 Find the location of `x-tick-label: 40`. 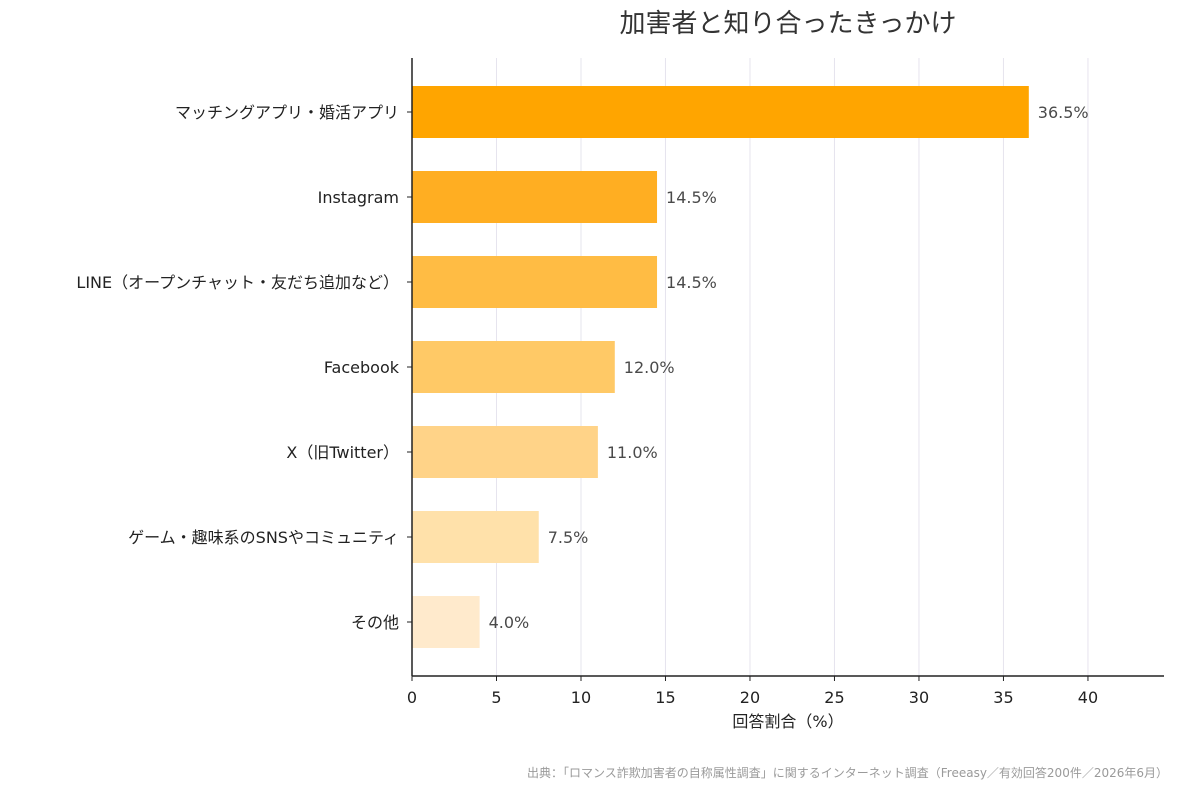

x-tick-label: 40 is located at coordinates (1088, 697).